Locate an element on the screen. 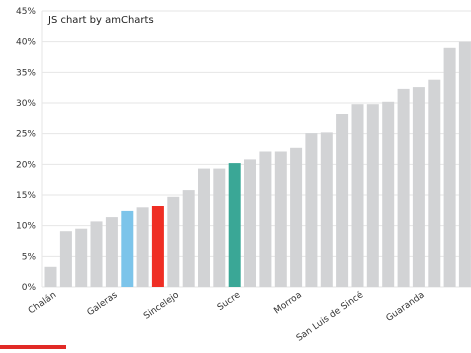 The height and width of the screenshot is (353, 471). y-tick-label: 20% is located at coordinates (26, 165).